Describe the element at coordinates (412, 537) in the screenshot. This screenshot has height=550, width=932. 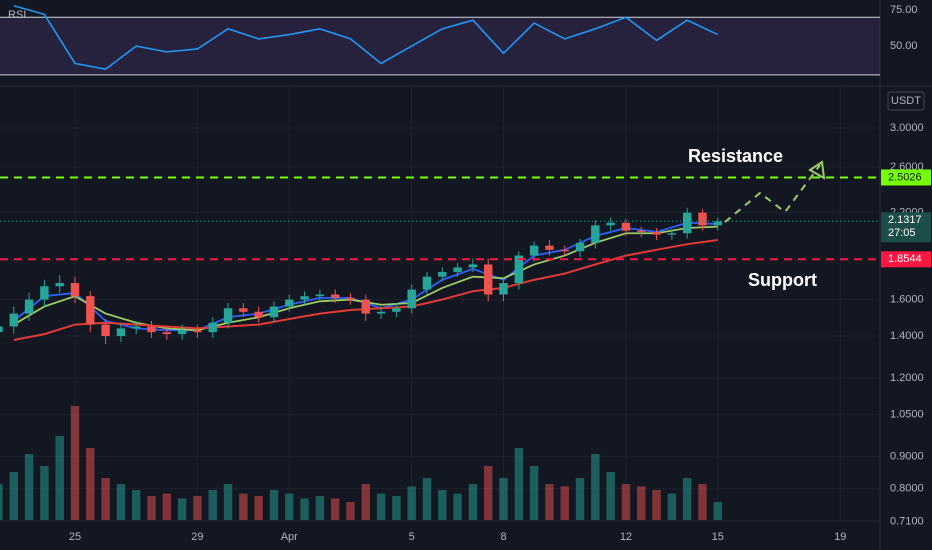
I see `x-tick-label: 5` at that location.